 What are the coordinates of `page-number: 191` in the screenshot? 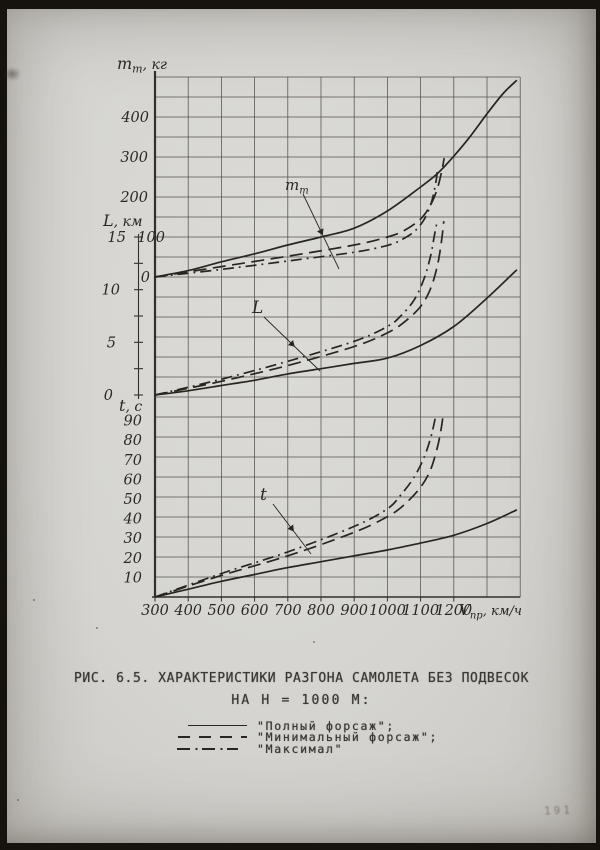 It's located at (558, 810).